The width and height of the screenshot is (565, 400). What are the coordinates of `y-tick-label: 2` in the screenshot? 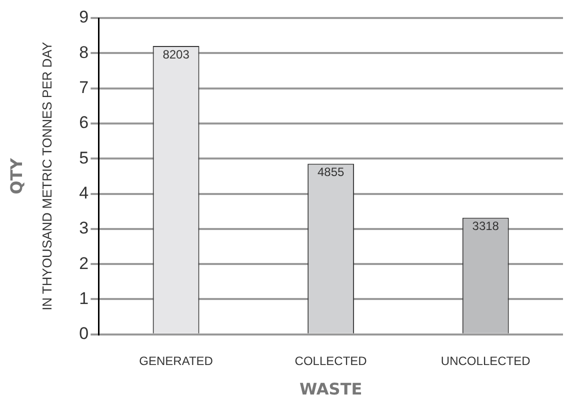 It's located at (84, 263).